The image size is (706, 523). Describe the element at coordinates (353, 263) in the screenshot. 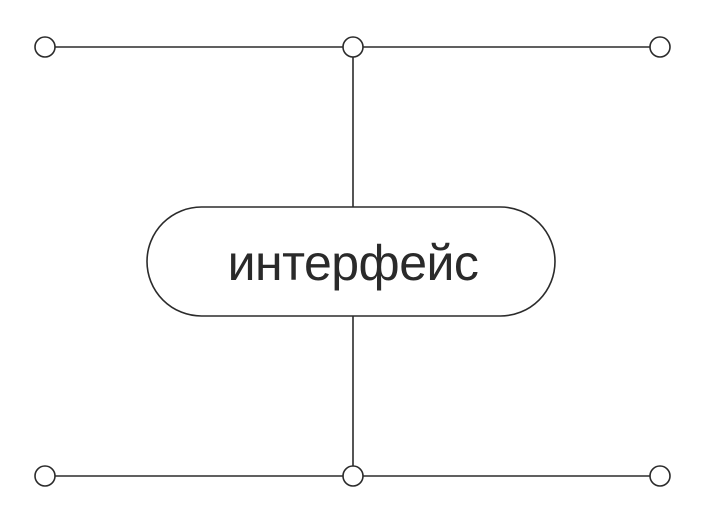

I see `central-label: интерфейс` at that location.